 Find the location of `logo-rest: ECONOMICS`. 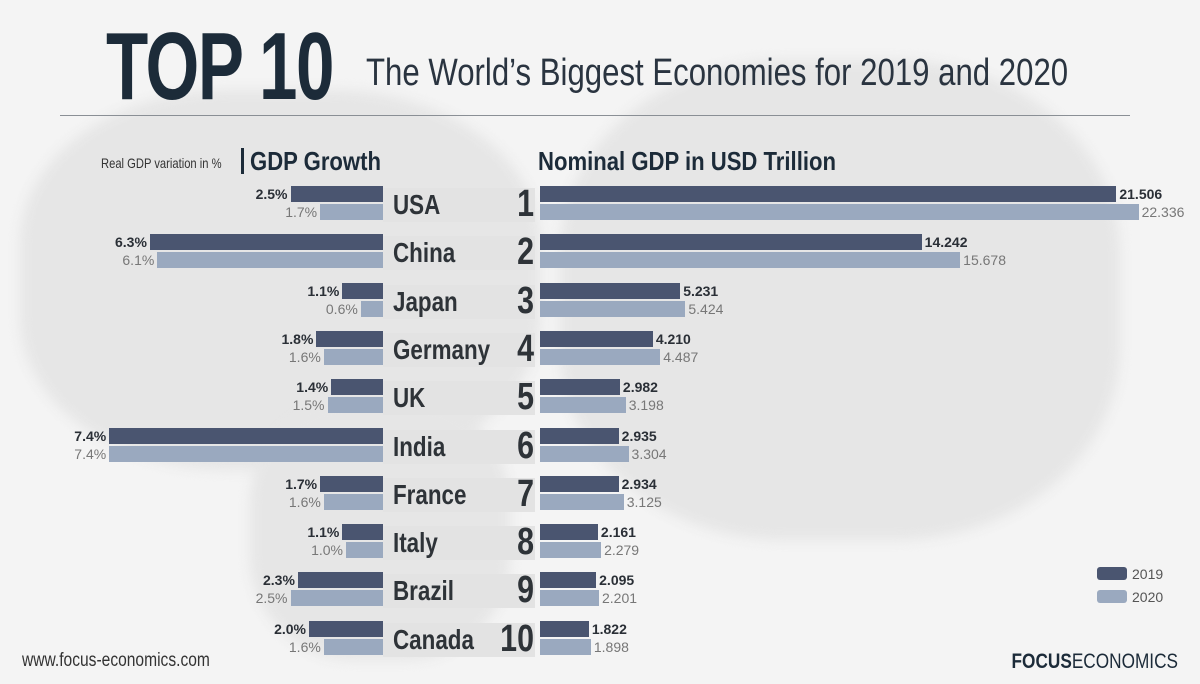

logo-rest: ECONOMICS is located at coordinates (1124, 661).